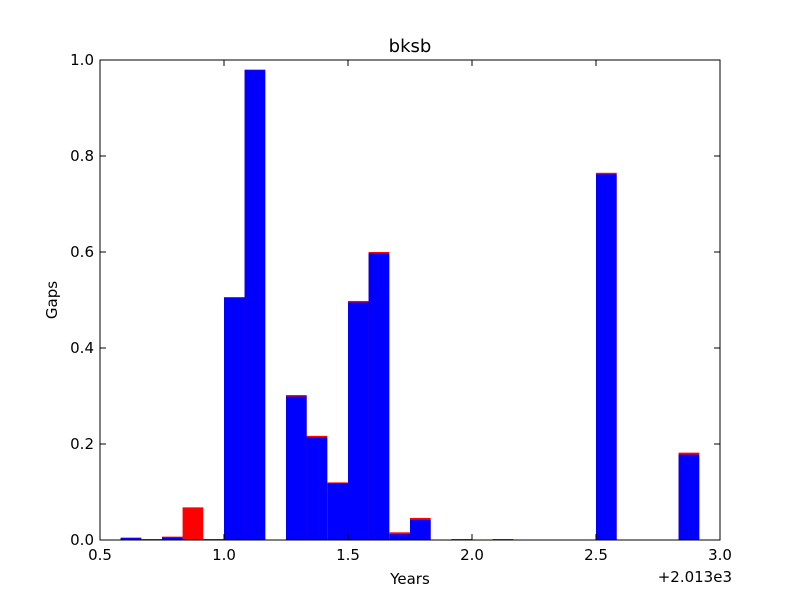  Describe the element at coordinates (82, 156) in the screenshot. I see `y-tick-label-4: 0.8` at that location.